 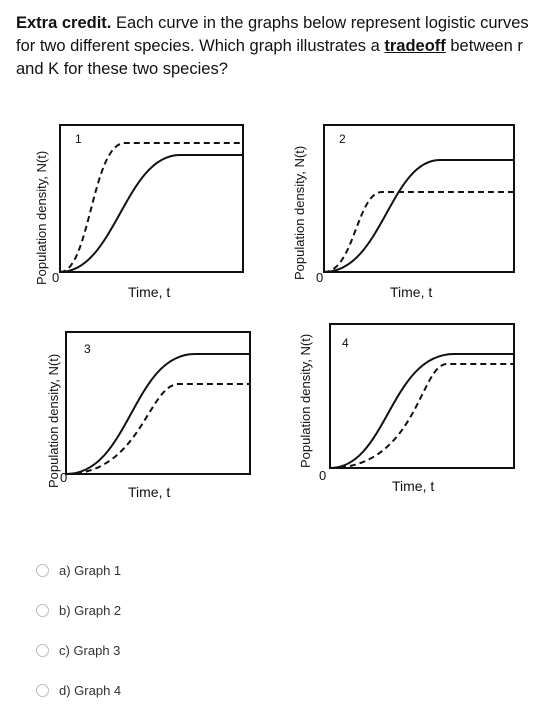 I want to click on graph-1-number: 1, so click(x=78, y=139).